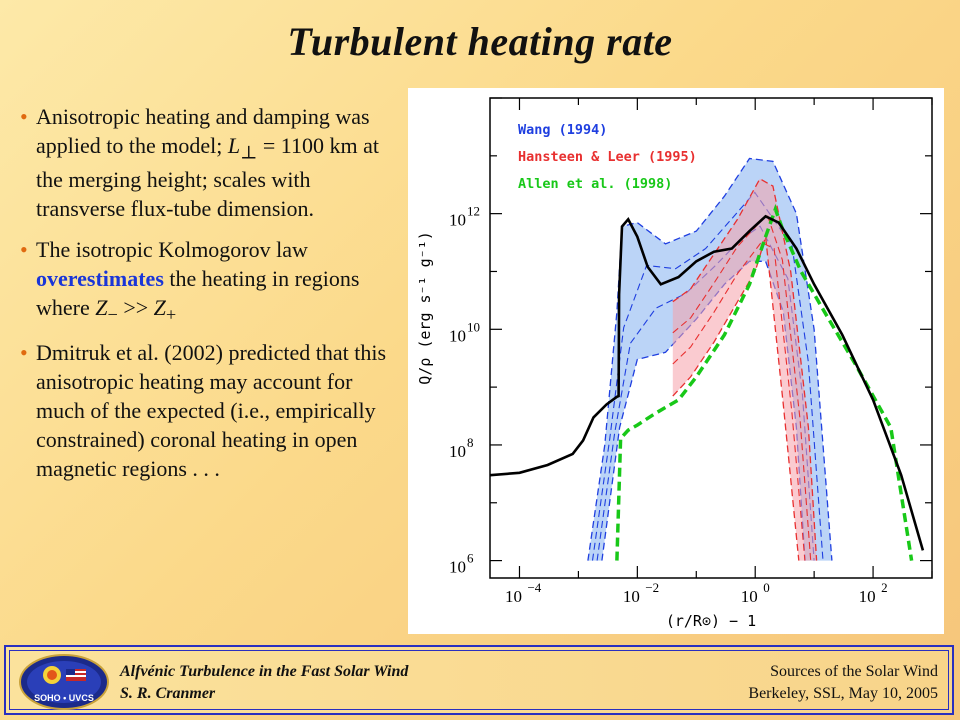  I want to click on bullet-text-part: the heating in regions where, so click(198, 292).